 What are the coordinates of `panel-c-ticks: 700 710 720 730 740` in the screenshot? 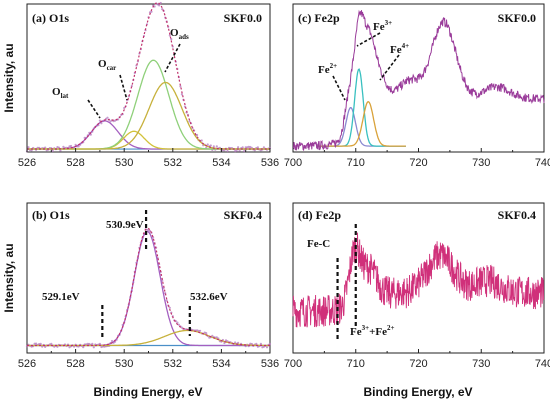 It's located at (417, 158).